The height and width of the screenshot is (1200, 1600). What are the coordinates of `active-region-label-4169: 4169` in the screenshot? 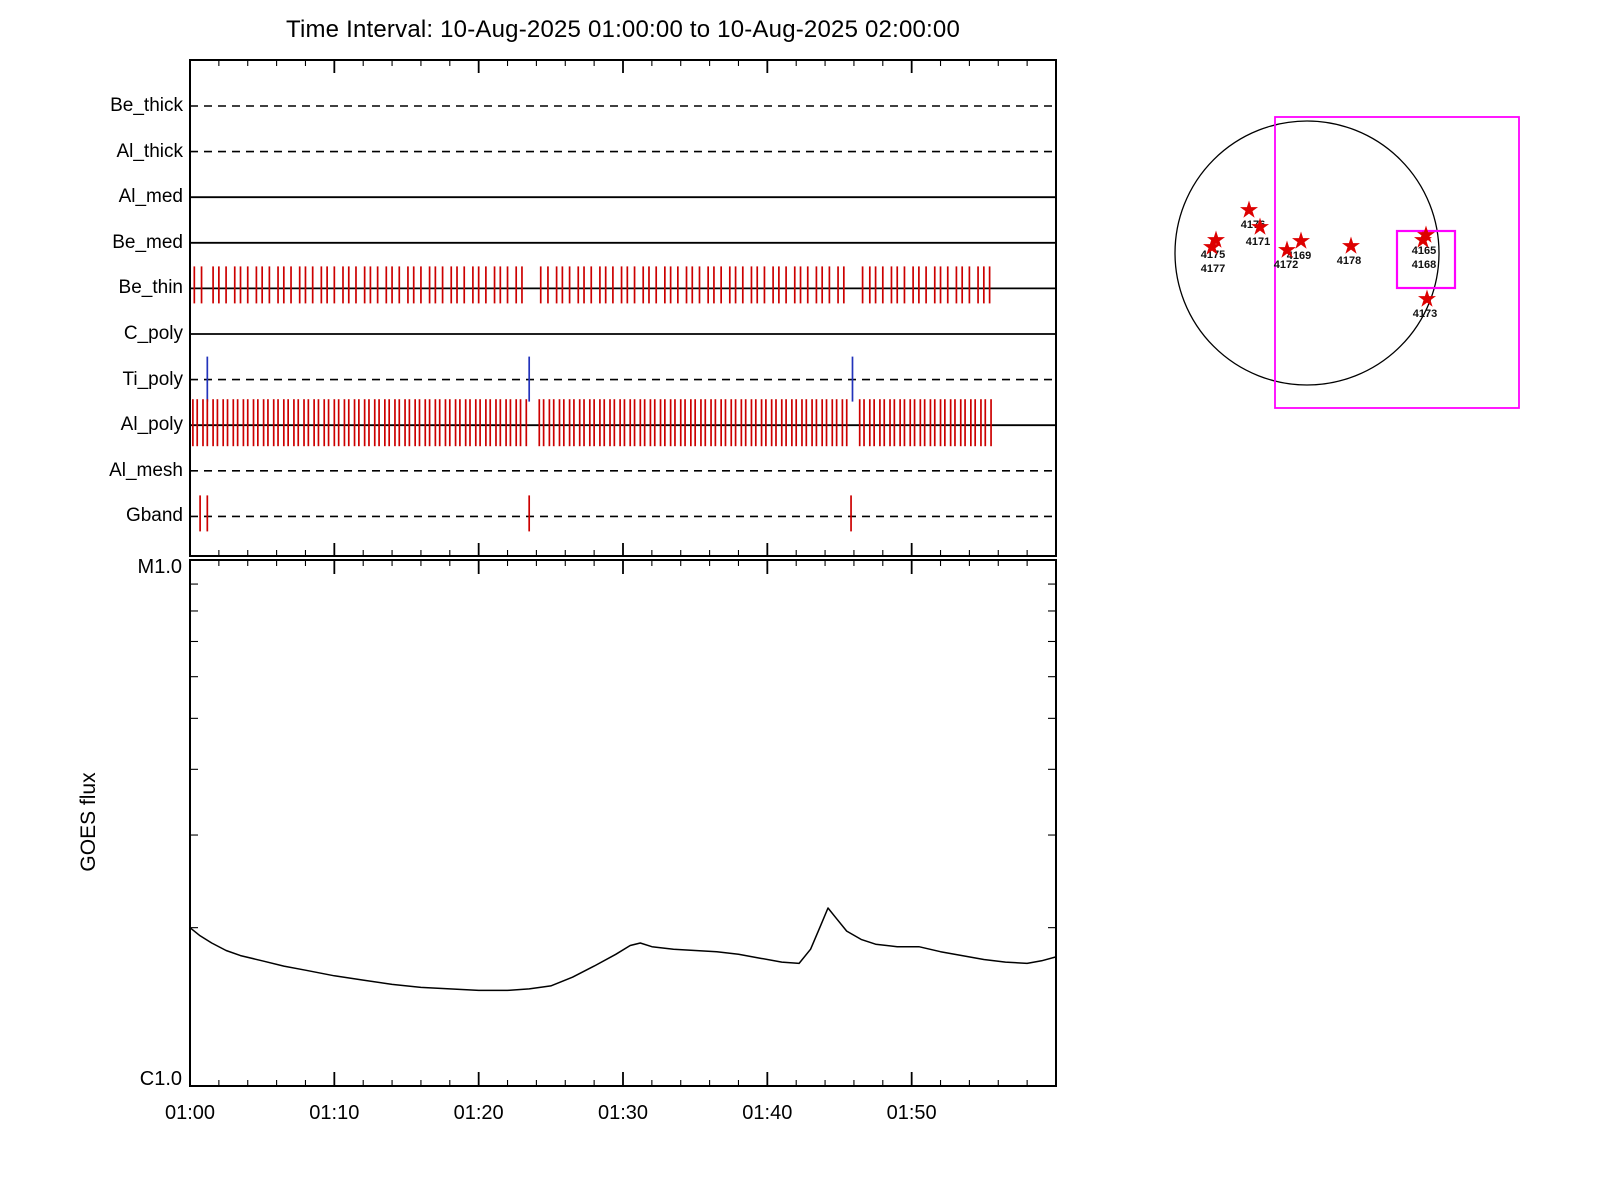 It's located at (1299, 256).